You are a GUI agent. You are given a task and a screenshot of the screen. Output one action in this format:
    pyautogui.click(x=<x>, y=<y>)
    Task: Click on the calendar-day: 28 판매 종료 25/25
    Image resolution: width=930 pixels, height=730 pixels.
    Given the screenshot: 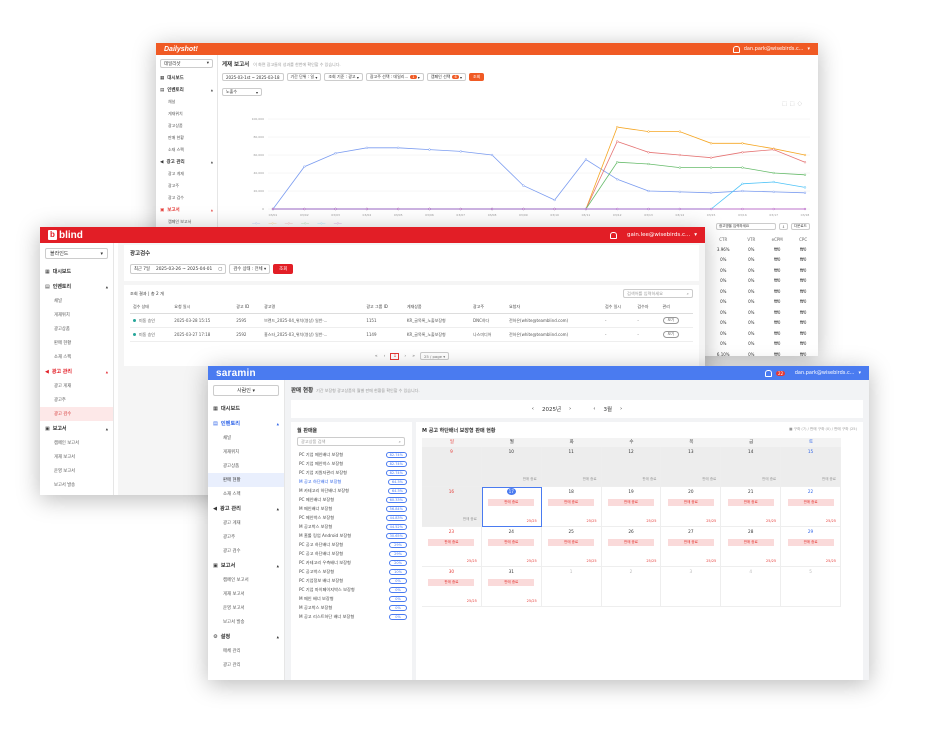 What is the action you would take?
    pyautogui.click(x=751, y=547)
    